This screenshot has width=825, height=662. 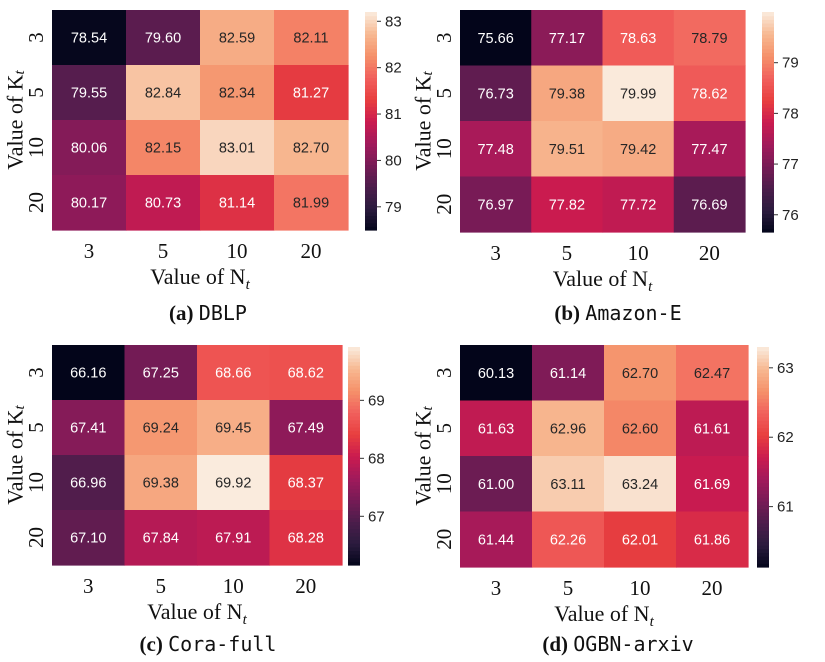 I want to click on cell-value-label: 63.11, so click(x=567, y=485).